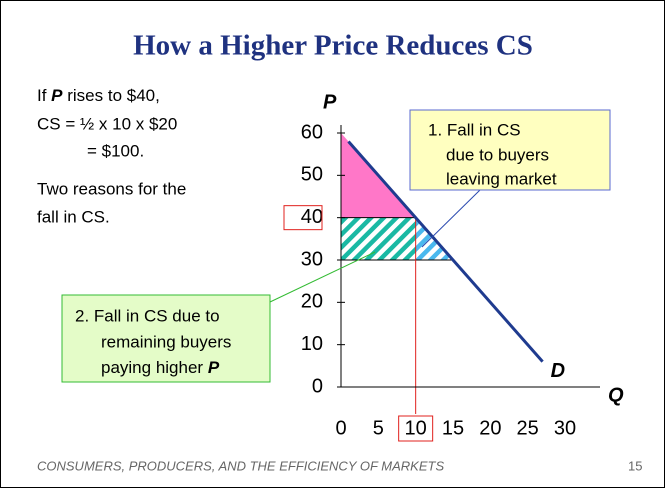 This screenshot has height=488, width=665. What do you see at coordinates (312, 344) in the screenshot?
I see `y-tick-label: 10` at bounding box center [312, 344].